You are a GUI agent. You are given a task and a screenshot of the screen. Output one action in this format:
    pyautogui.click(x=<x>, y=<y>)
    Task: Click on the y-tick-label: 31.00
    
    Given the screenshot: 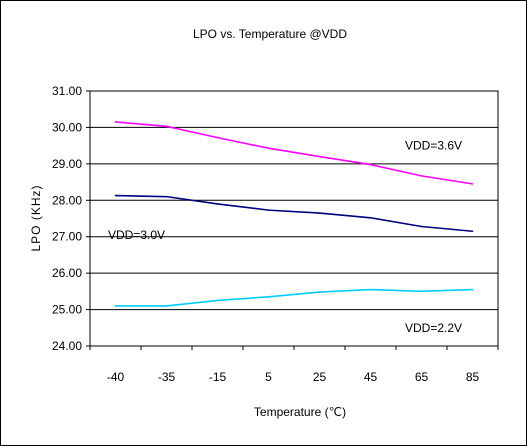 What is the action you would take?
    pyautogui.click(x=67, y=91)
    